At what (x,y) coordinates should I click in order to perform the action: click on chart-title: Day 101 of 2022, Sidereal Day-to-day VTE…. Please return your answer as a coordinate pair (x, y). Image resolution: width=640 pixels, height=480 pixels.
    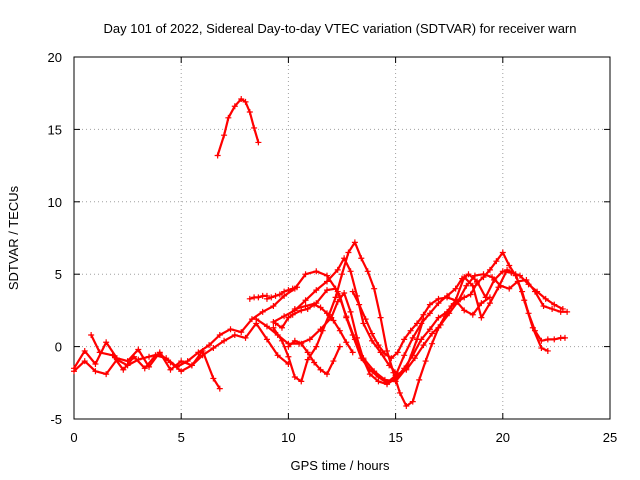
    Looking at the image, I should click on (339, 28).